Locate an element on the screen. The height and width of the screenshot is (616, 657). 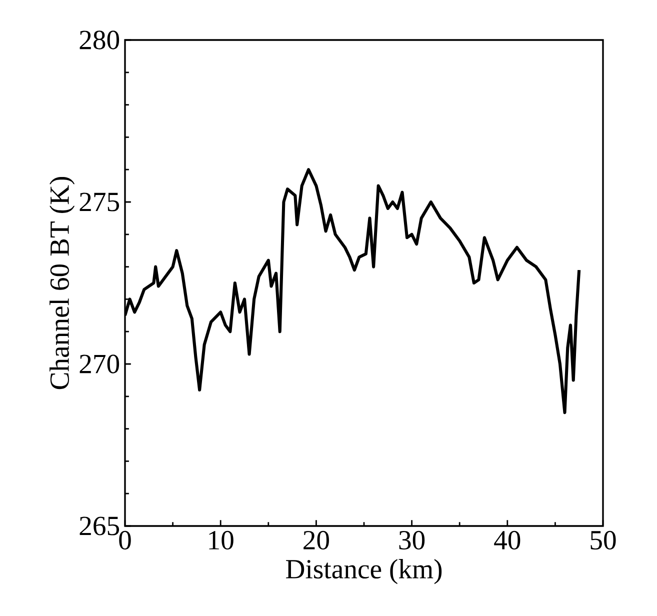
y-tick-label: 265 is located at coordinates (100, 526).